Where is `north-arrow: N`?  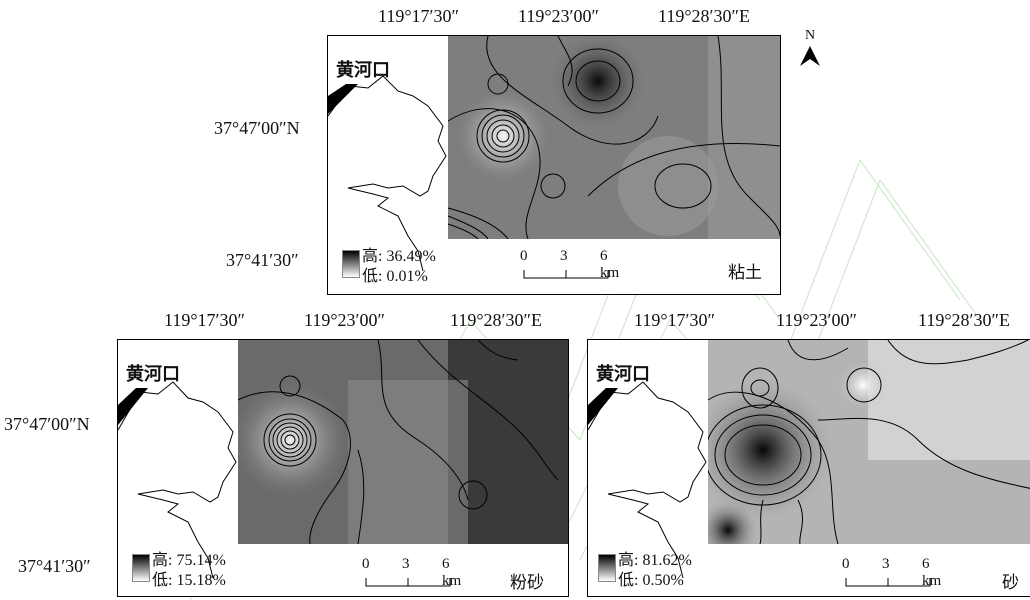 north-arrow: N is located at coordinates (810, 50).